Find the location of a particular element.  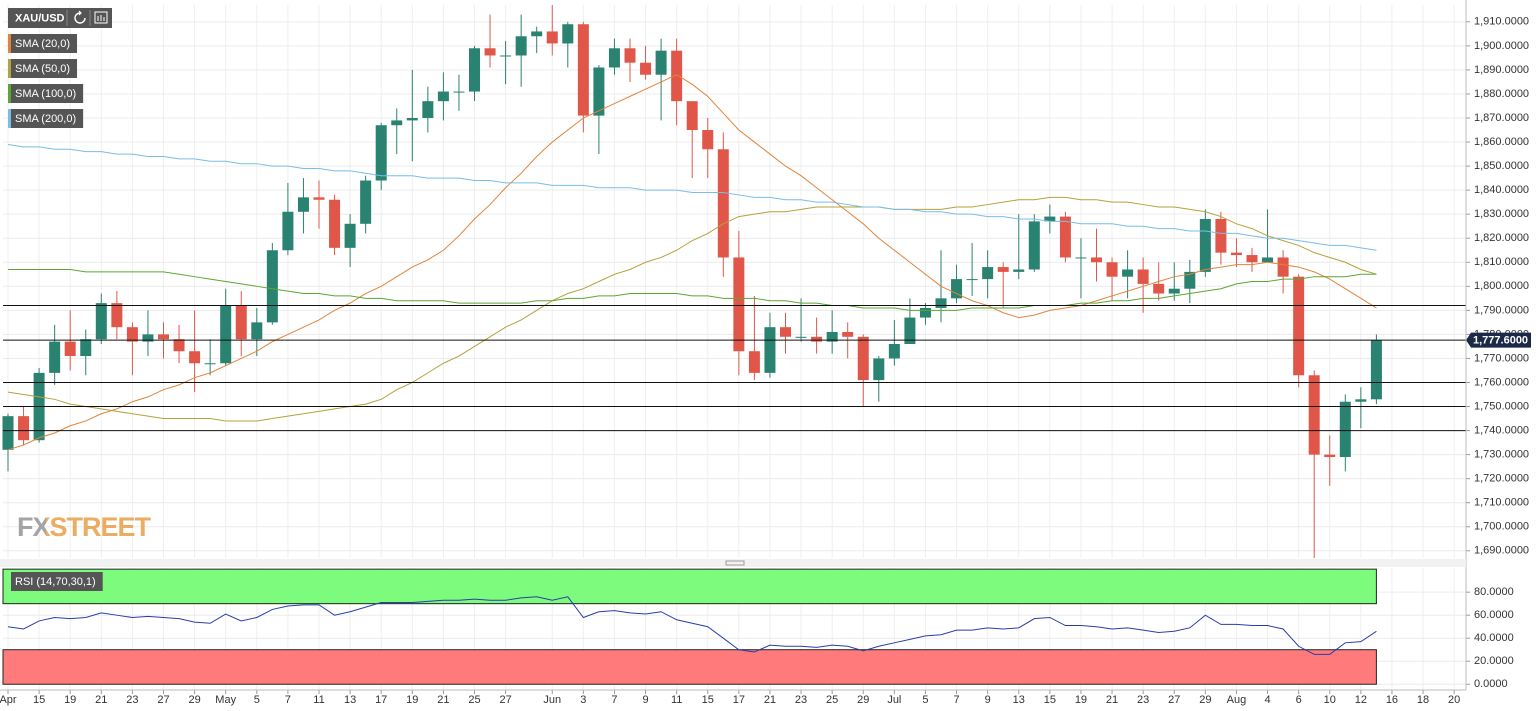

x-tick-label: 10 is located at coordinates (1330, 700).